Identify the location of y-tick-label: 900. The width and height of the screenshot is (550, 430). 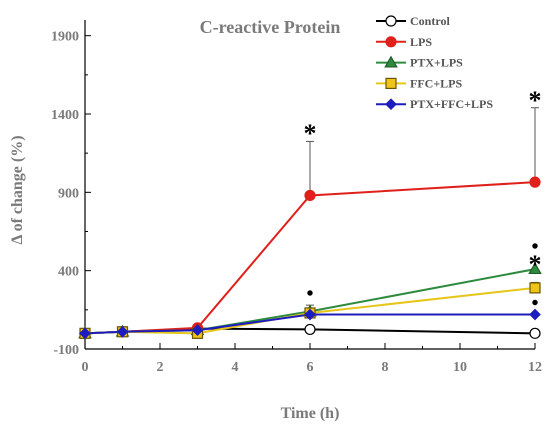
(68, 193).